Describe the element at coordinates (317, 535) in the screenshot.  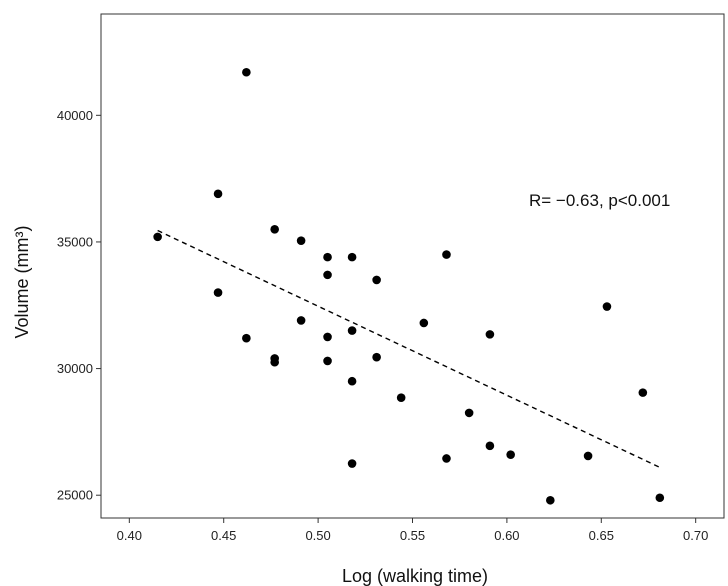
I see `x-tick-label: 0.50` at that location.